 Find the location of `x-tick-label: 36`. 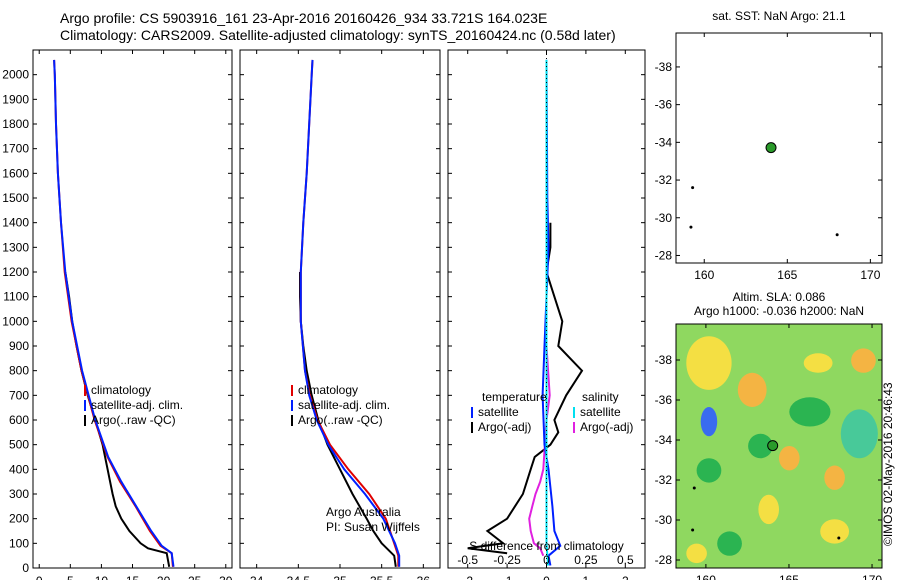

x-tick-label: 36 is located at coordinates (424, 577).